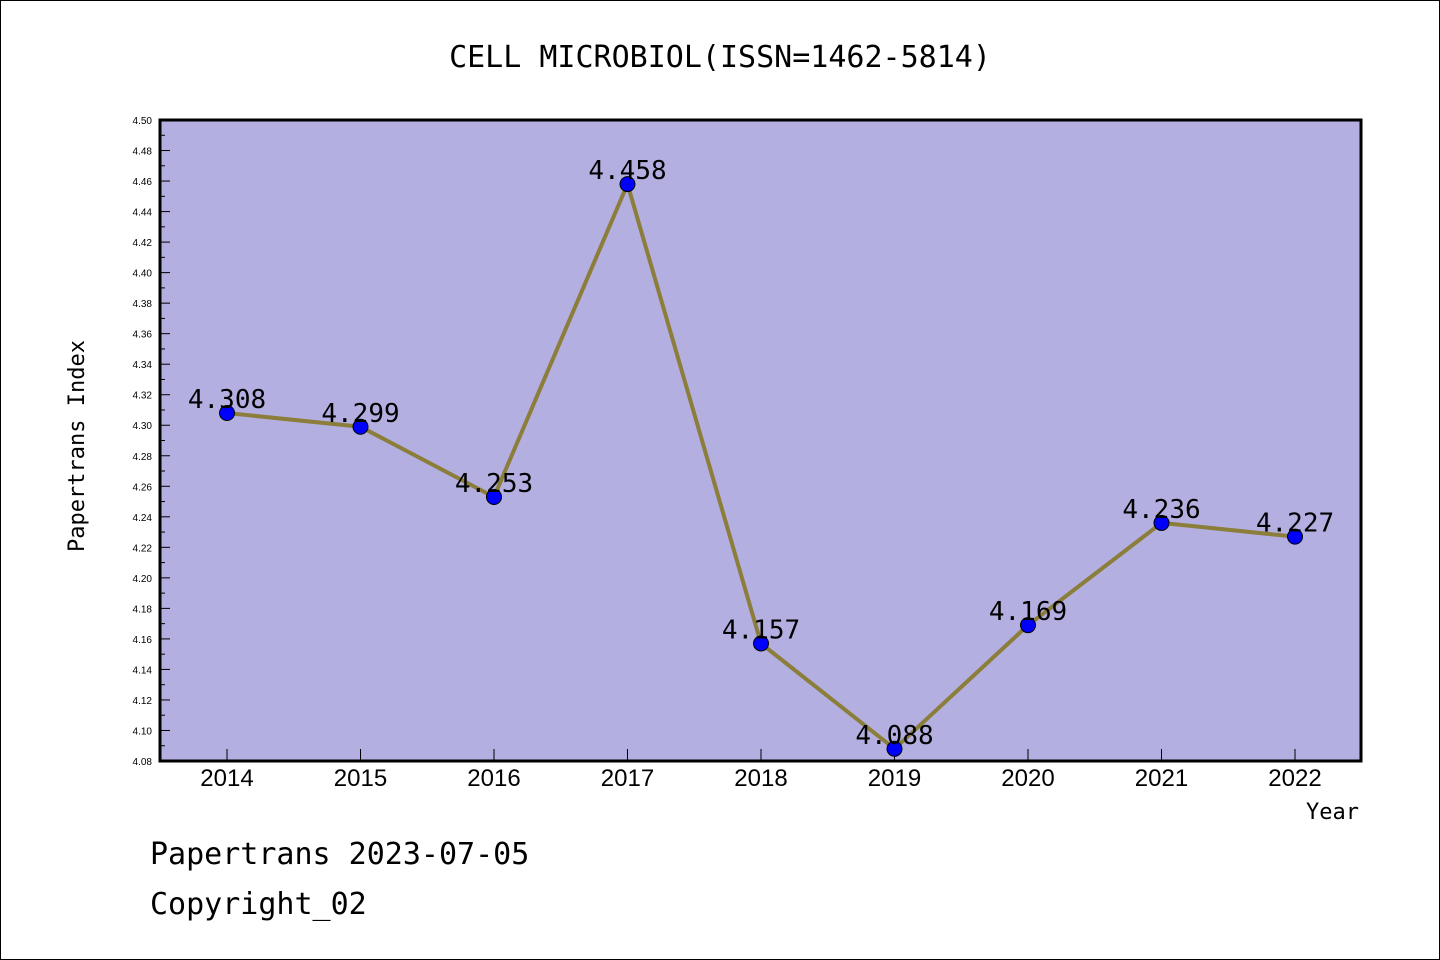 The image size is (1440, 960). I want to click on y-tick-label: 4.30, so click(143, 426).